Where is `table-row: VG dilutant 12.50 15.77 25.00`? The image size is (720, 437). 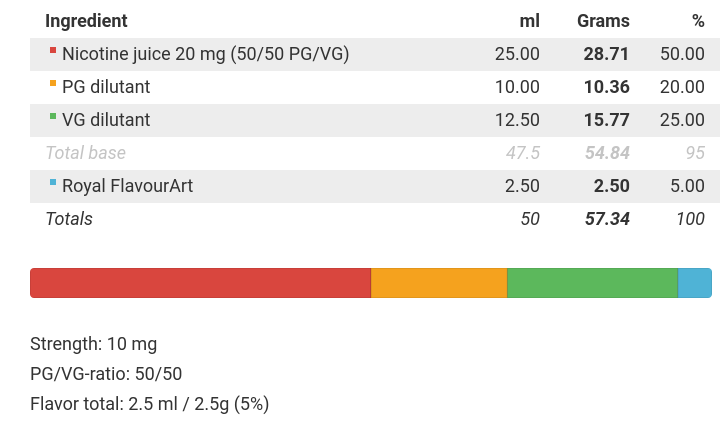
table-row: VG dilutant 12.50 15.77 25.00 is located at coordinates (375, 120).